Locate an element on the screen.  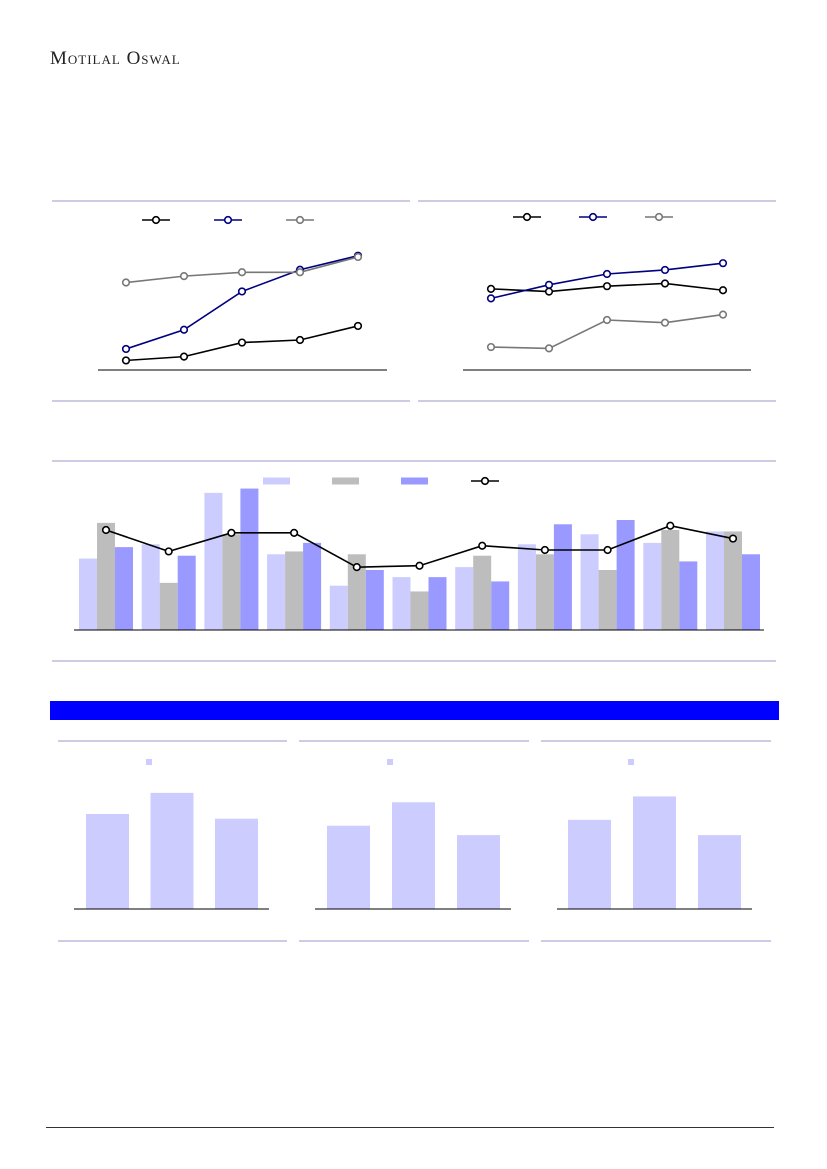
chart5-legend-key is located at coordinates (390, 762).